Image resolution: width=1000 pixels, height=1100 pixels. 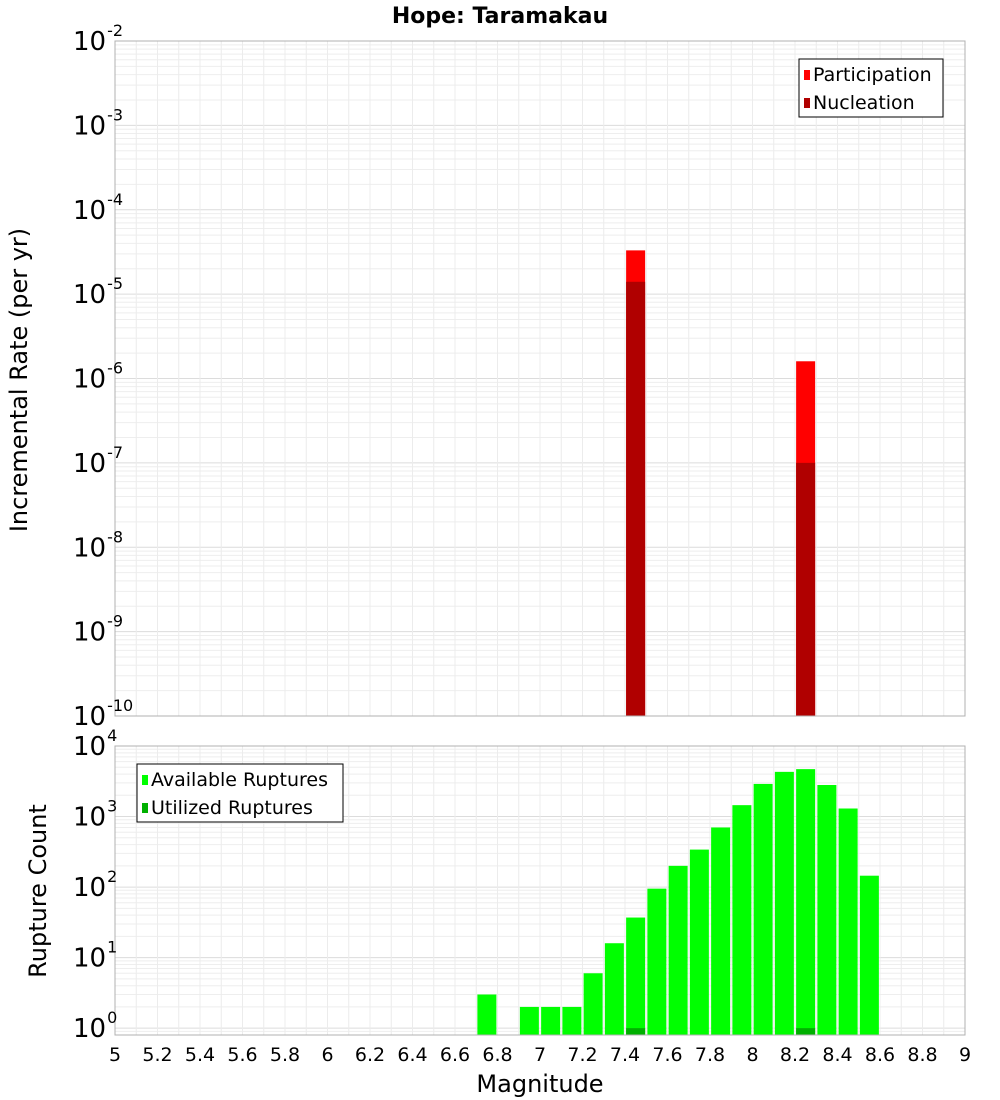 What do you see at coordinates (98, 123) in the screenshot?
I see `y-tick-label: 10⁻³` at bounding box center [98, 123].